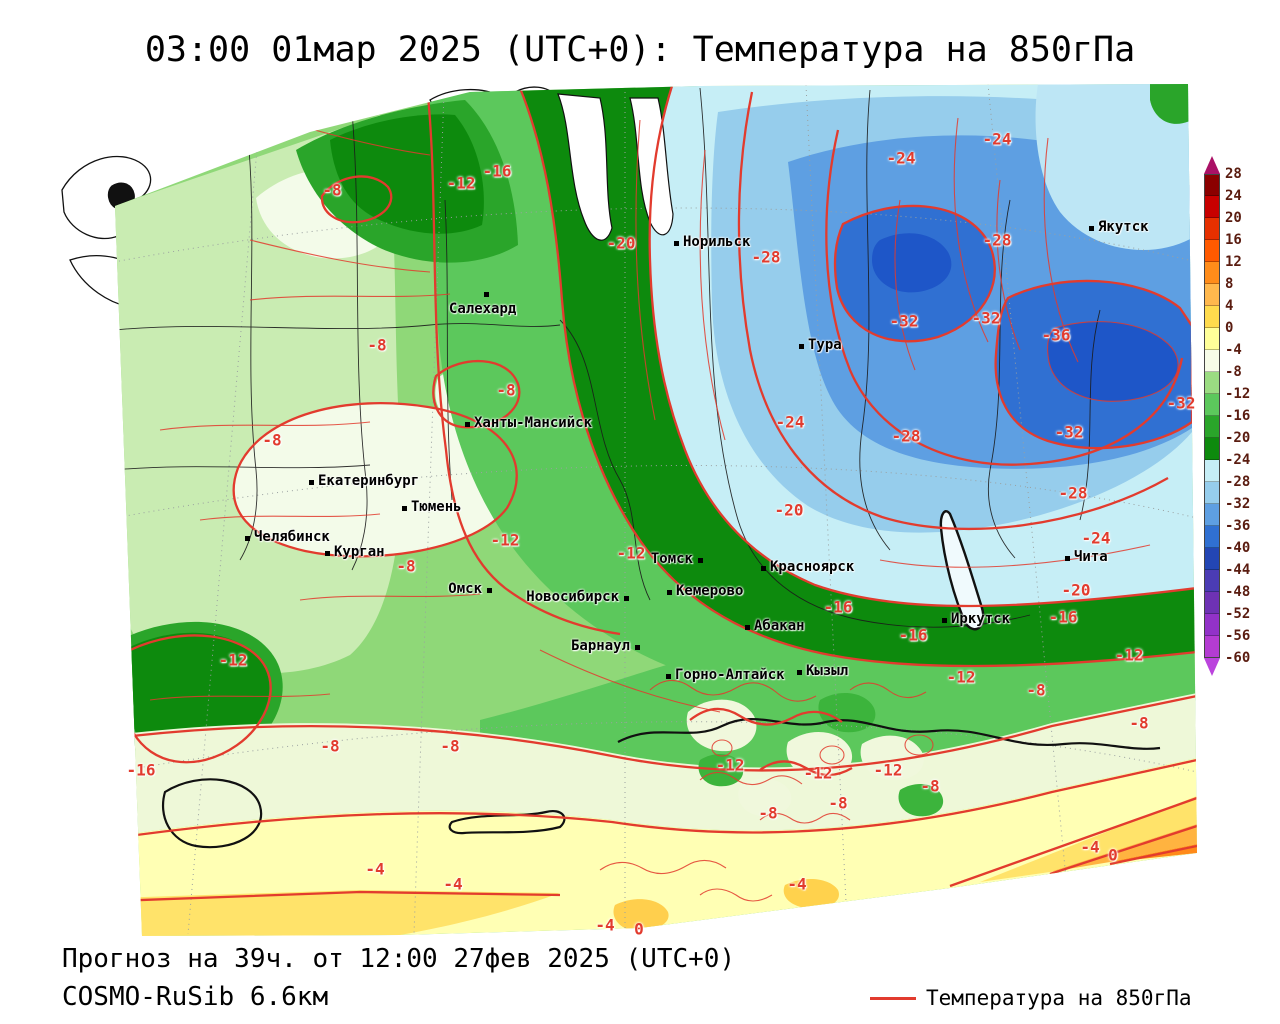 This screenshot has height=1024, width=1280. What do you see at coordinates (1059, 998) in the screenshot?
I see `legend-label: Температура на 850гПа` at bounding box center [1059, 998].